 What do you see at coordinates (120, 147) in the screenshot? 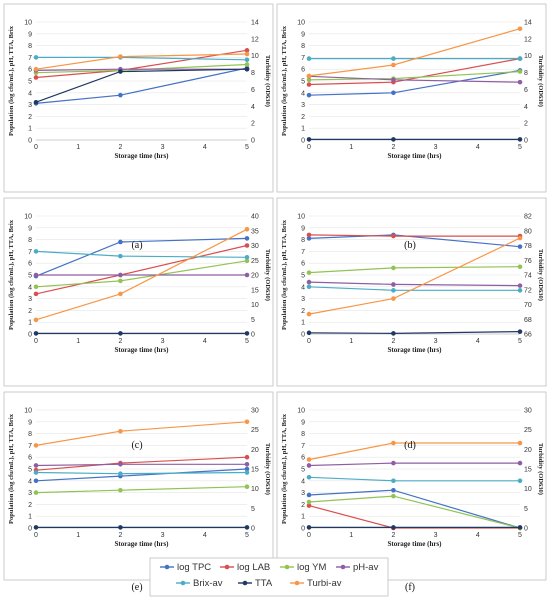
I see `x-tick-label: 2` at bounding box center [120, 147].